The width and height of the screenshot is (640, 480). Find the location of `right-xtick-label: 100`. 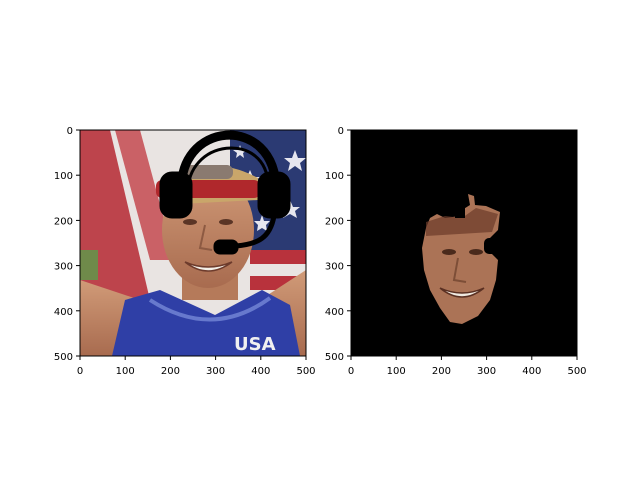

right-xtick-label: 100 is located at coordinates (396, 371).